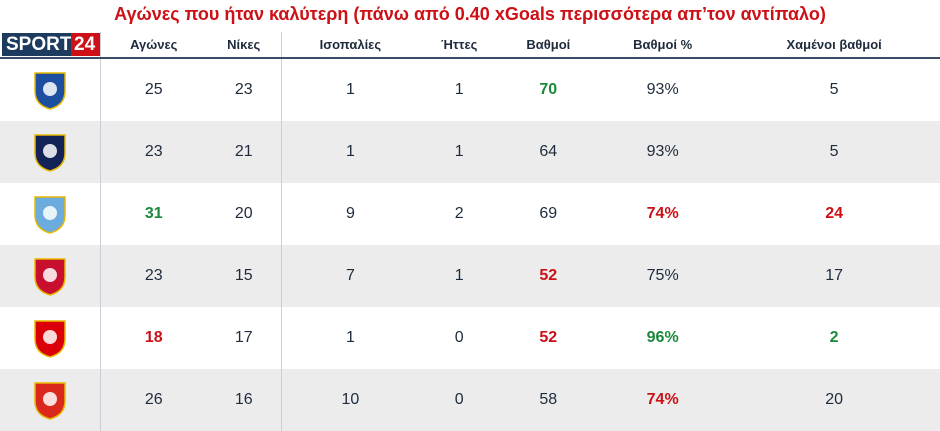 The width and height of the screenshot is (940, 431). What do you see at coordinates (244, 152) in the screenshot?
I see `stat-cell: 21` at bounding box center [244, 152].